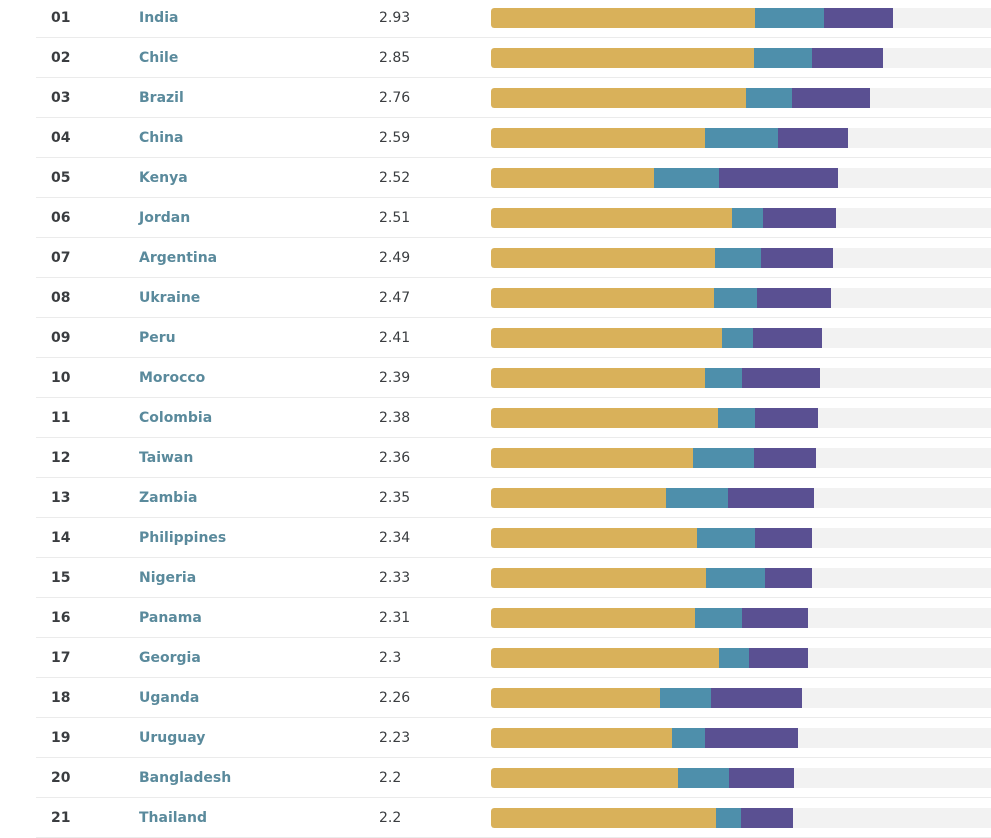  I want to click on table-row: 17 Georgia 2.3, so click(495, 658).